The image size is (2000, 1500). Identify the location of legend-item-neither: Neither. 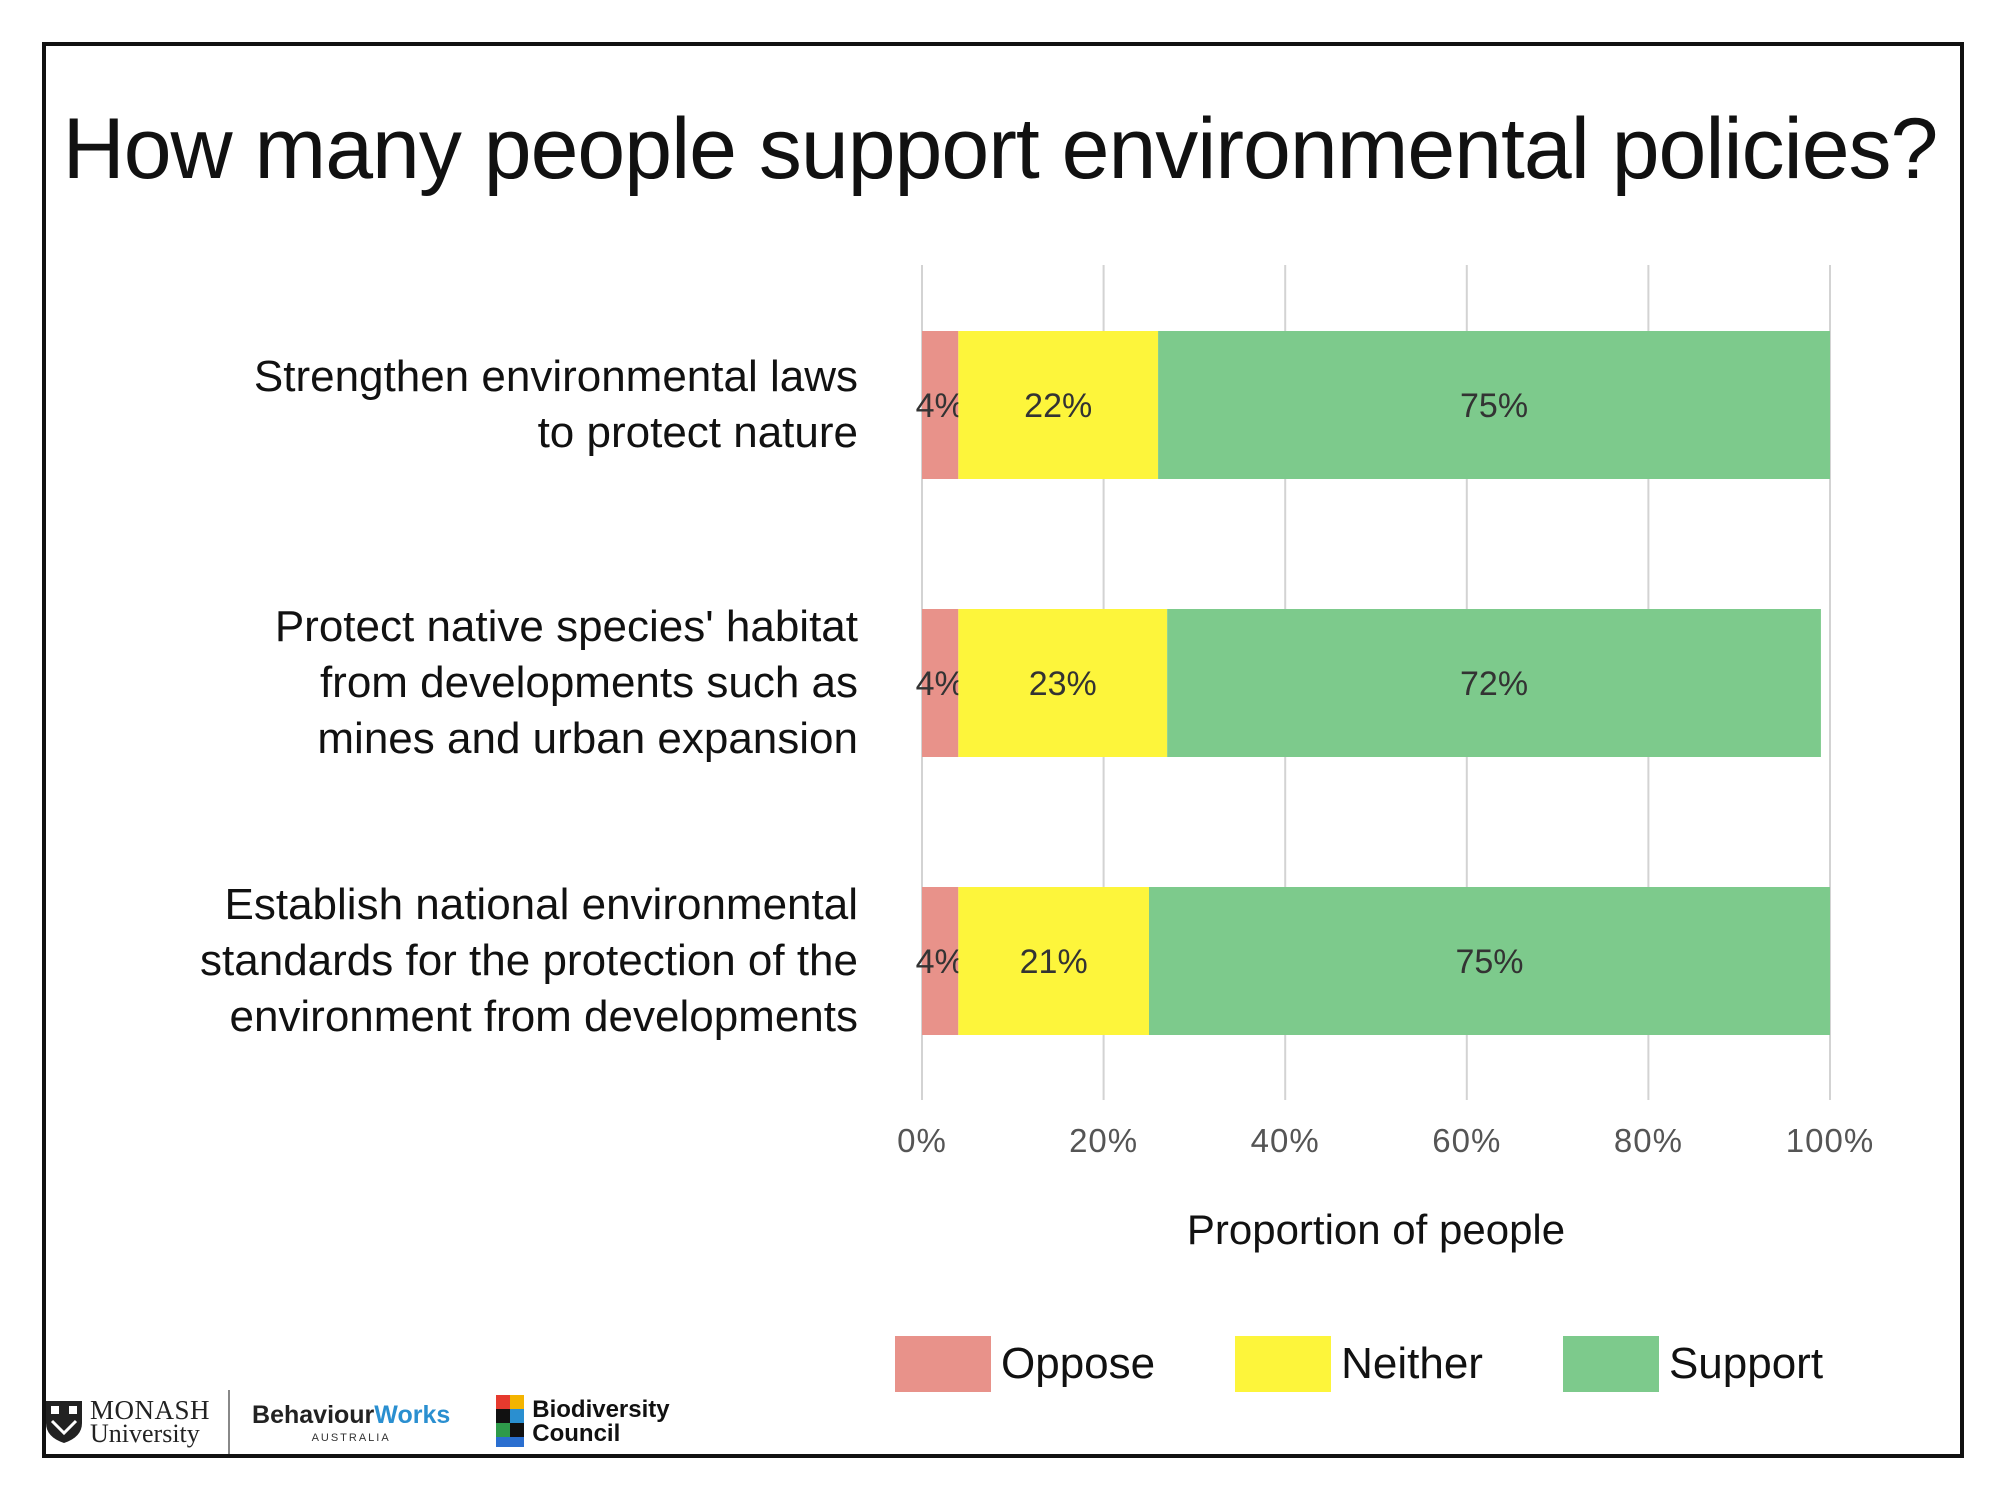
(1359, 1364).